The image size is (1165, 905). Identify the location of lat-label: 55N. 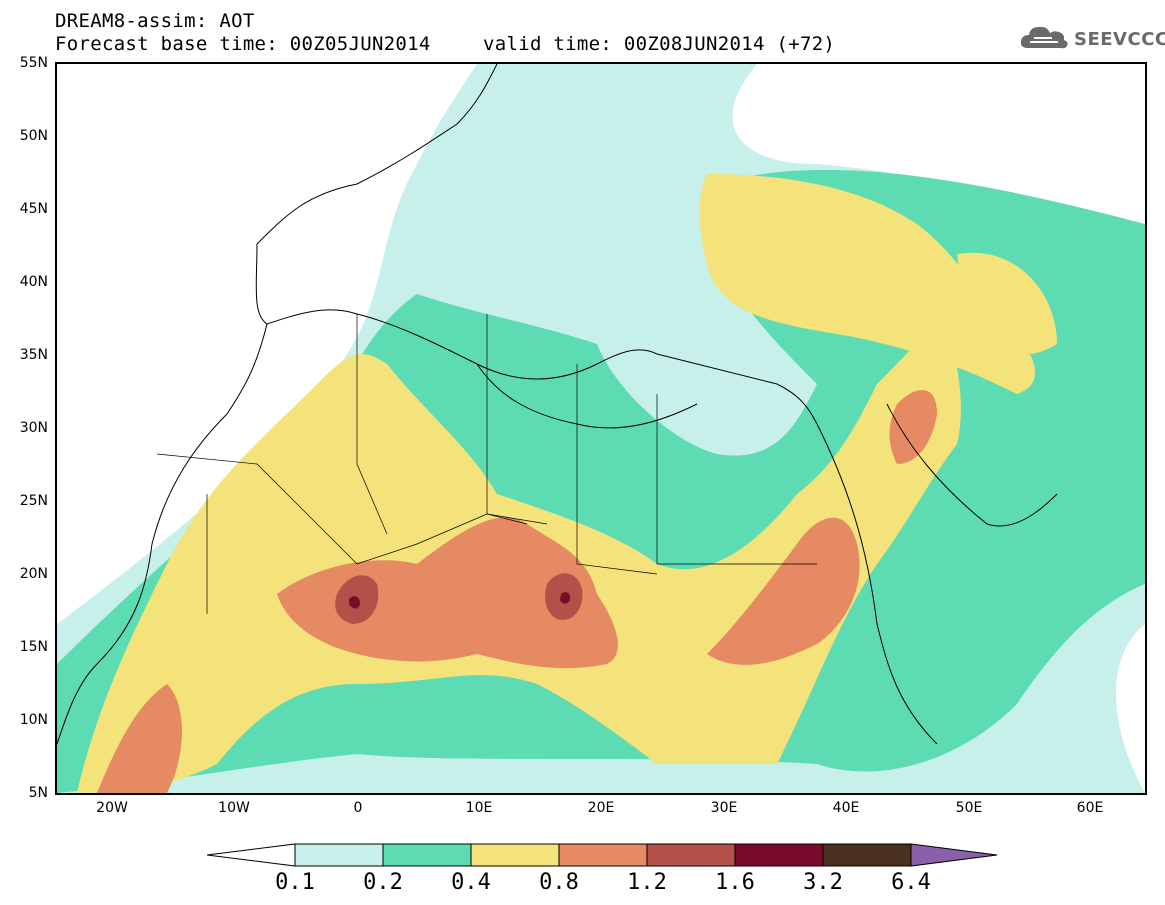
(33, 63).